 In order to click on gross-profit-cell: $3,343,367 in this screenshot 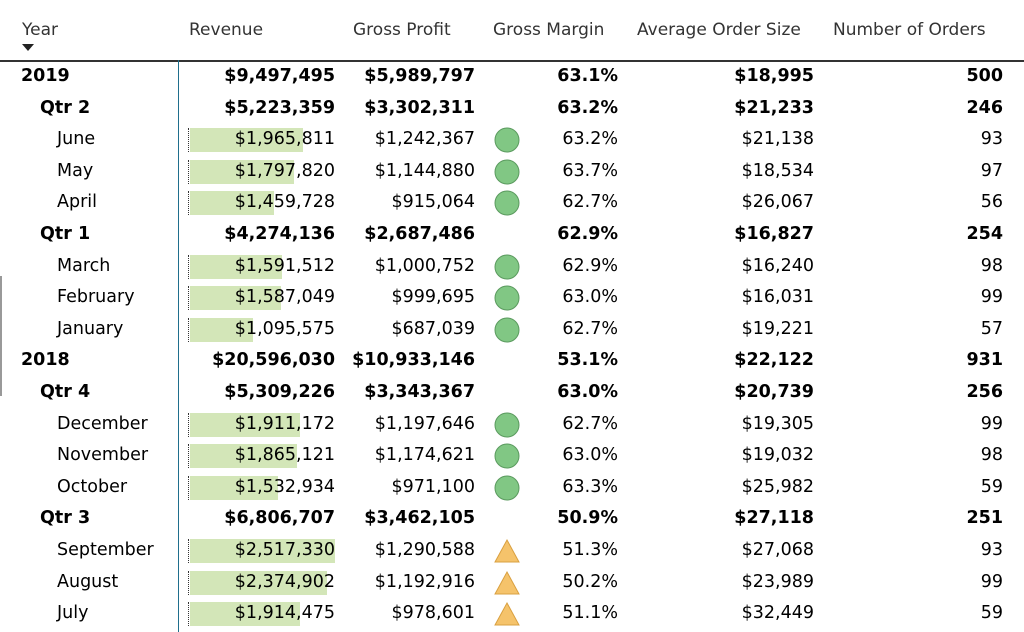, I will do `click(419, 391)`.